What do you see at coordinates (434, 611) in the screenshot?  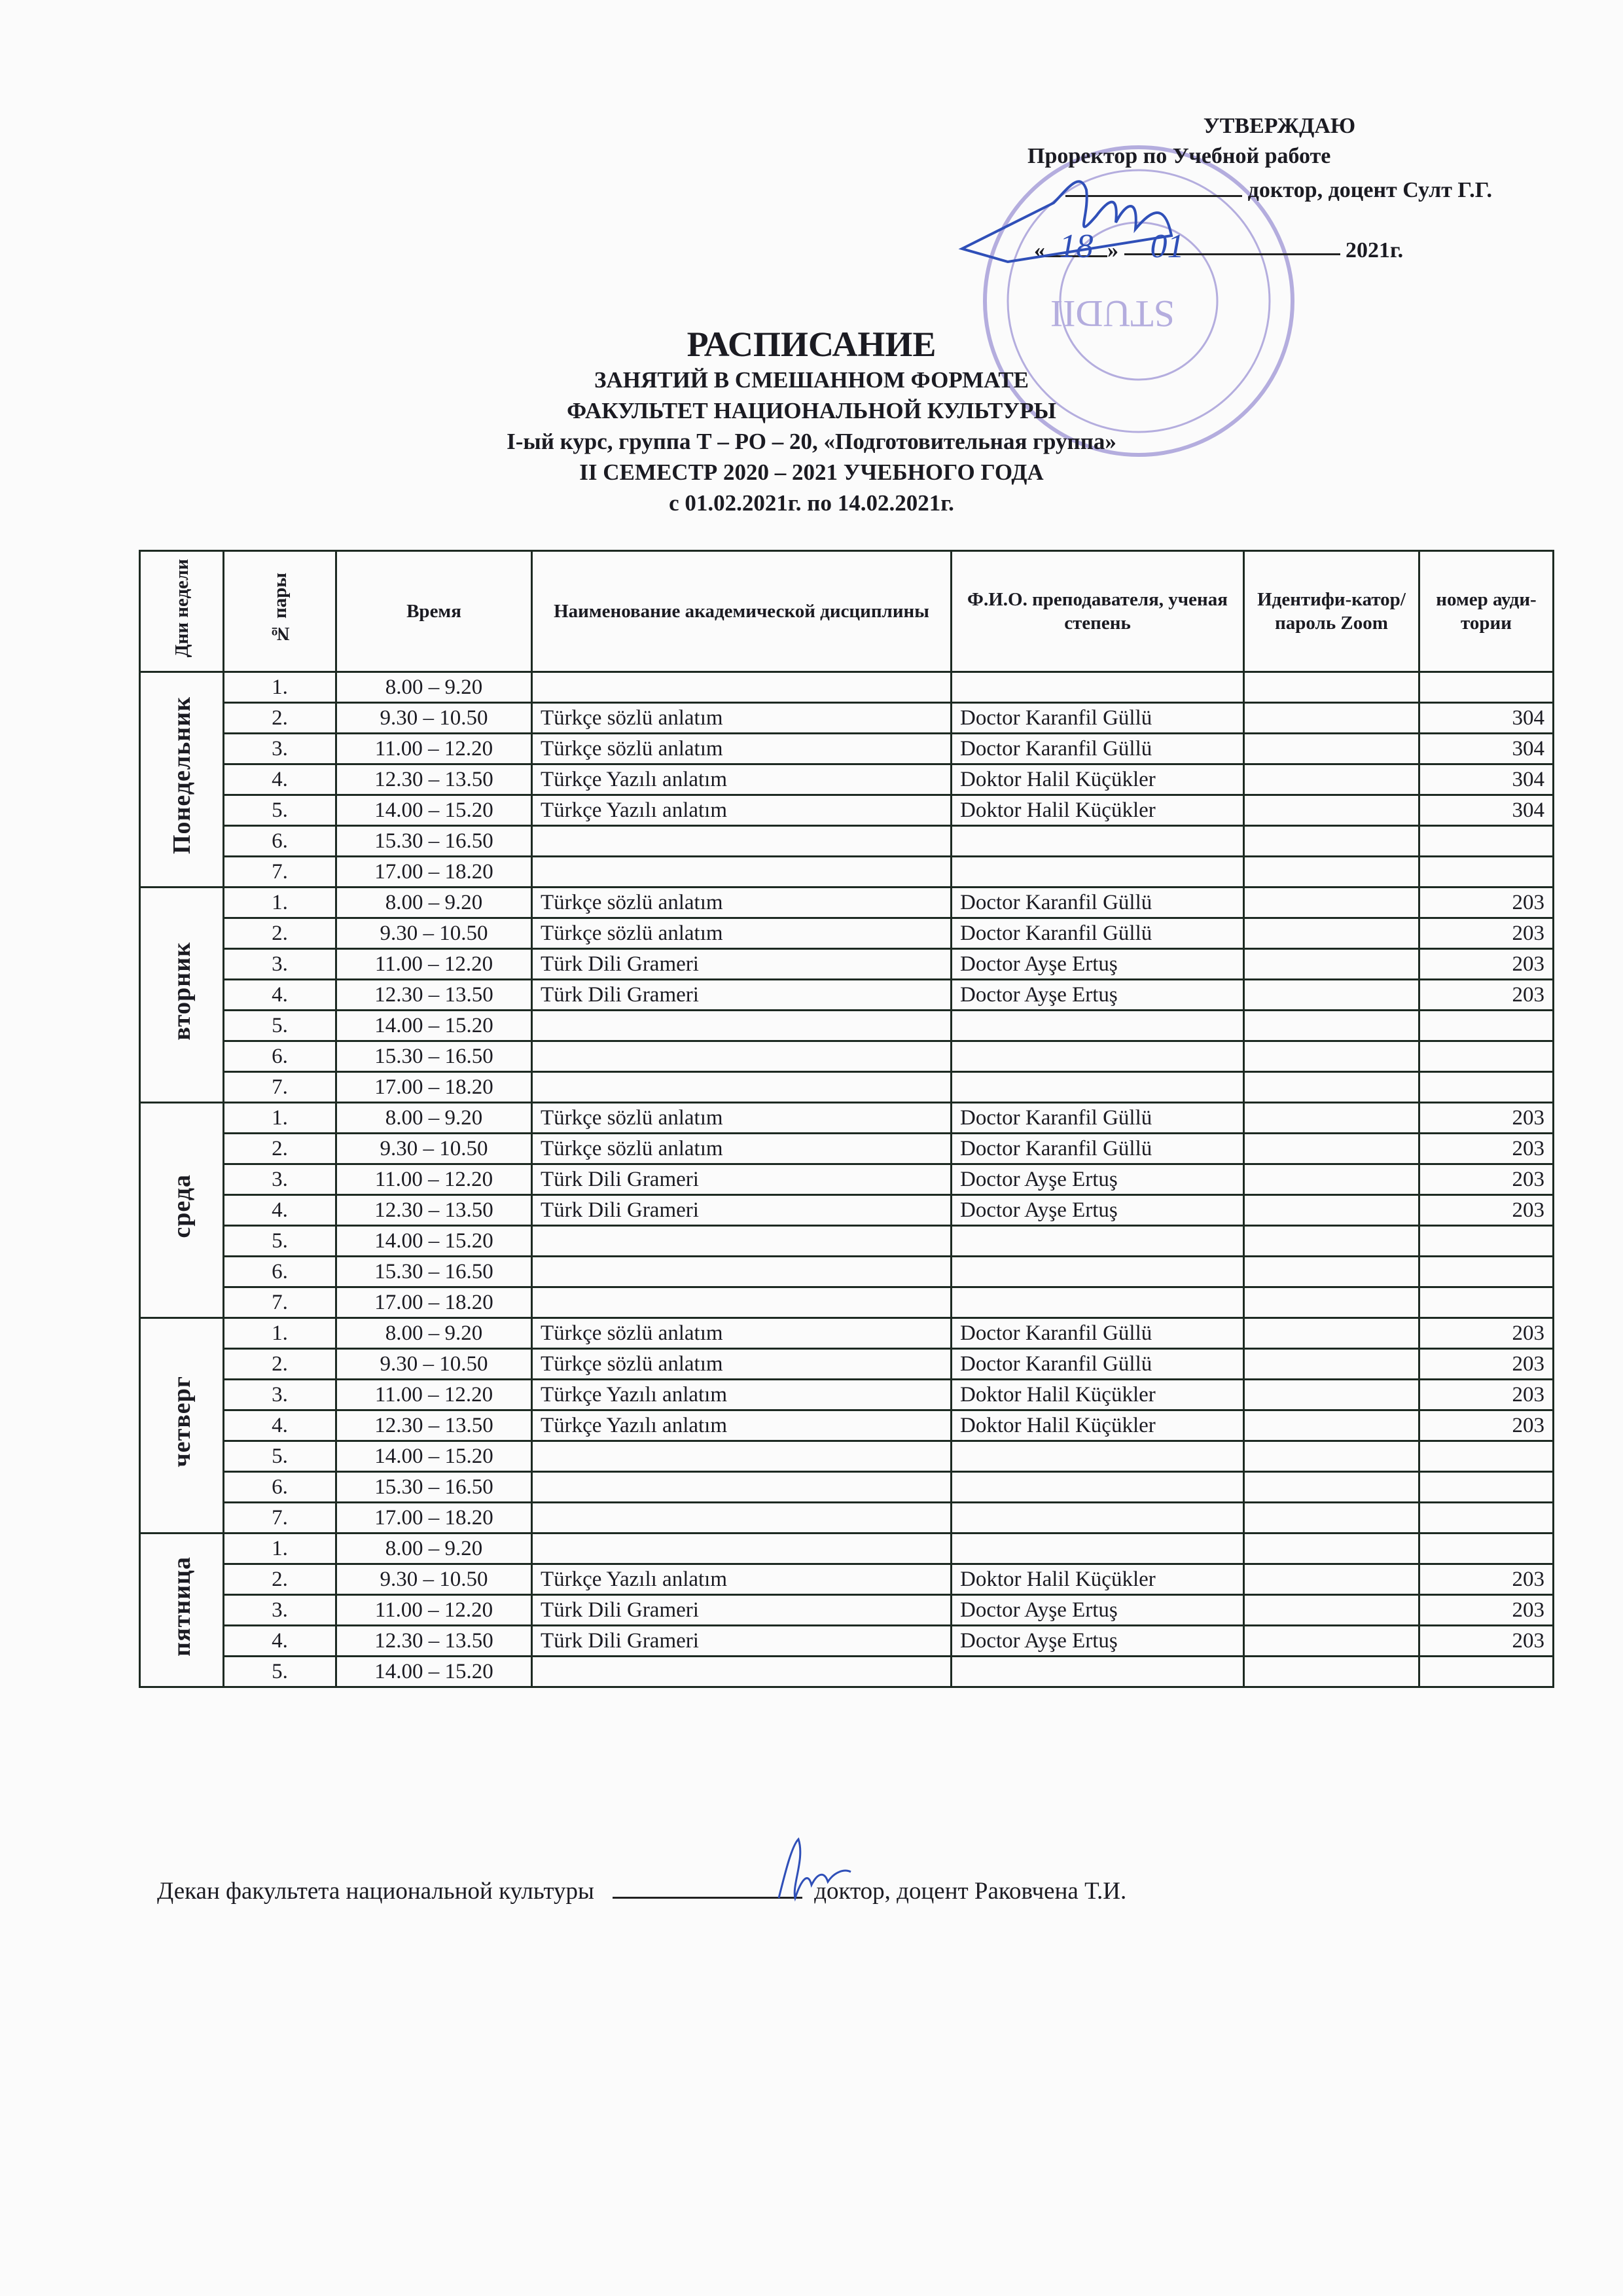 I see `header-time: Время` at bounding box center [434, 611].